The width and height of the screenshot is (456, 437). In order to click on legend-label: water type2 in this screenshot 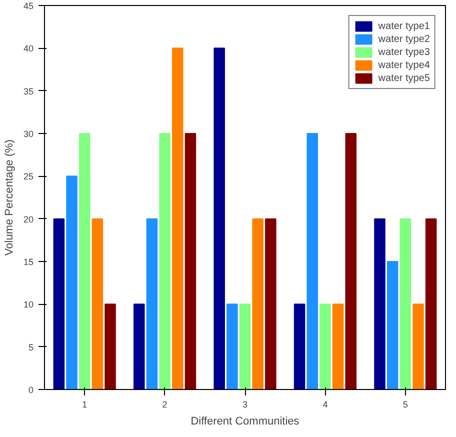, I will do `click(404, 39)`.